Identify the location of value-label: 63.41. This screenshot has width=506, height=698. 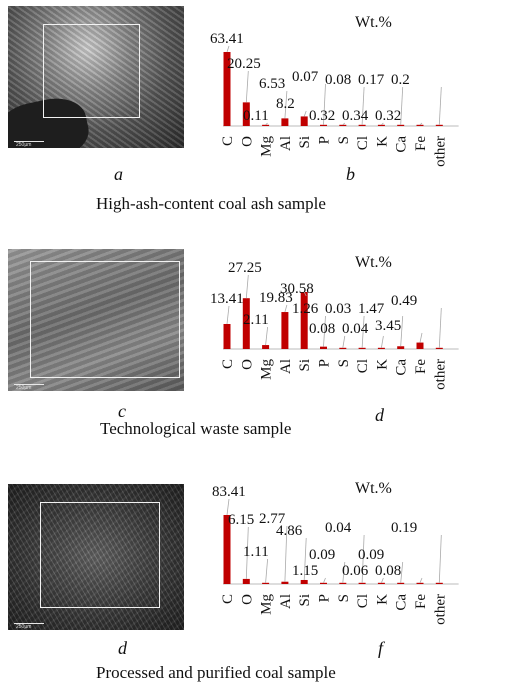
(227, 39).